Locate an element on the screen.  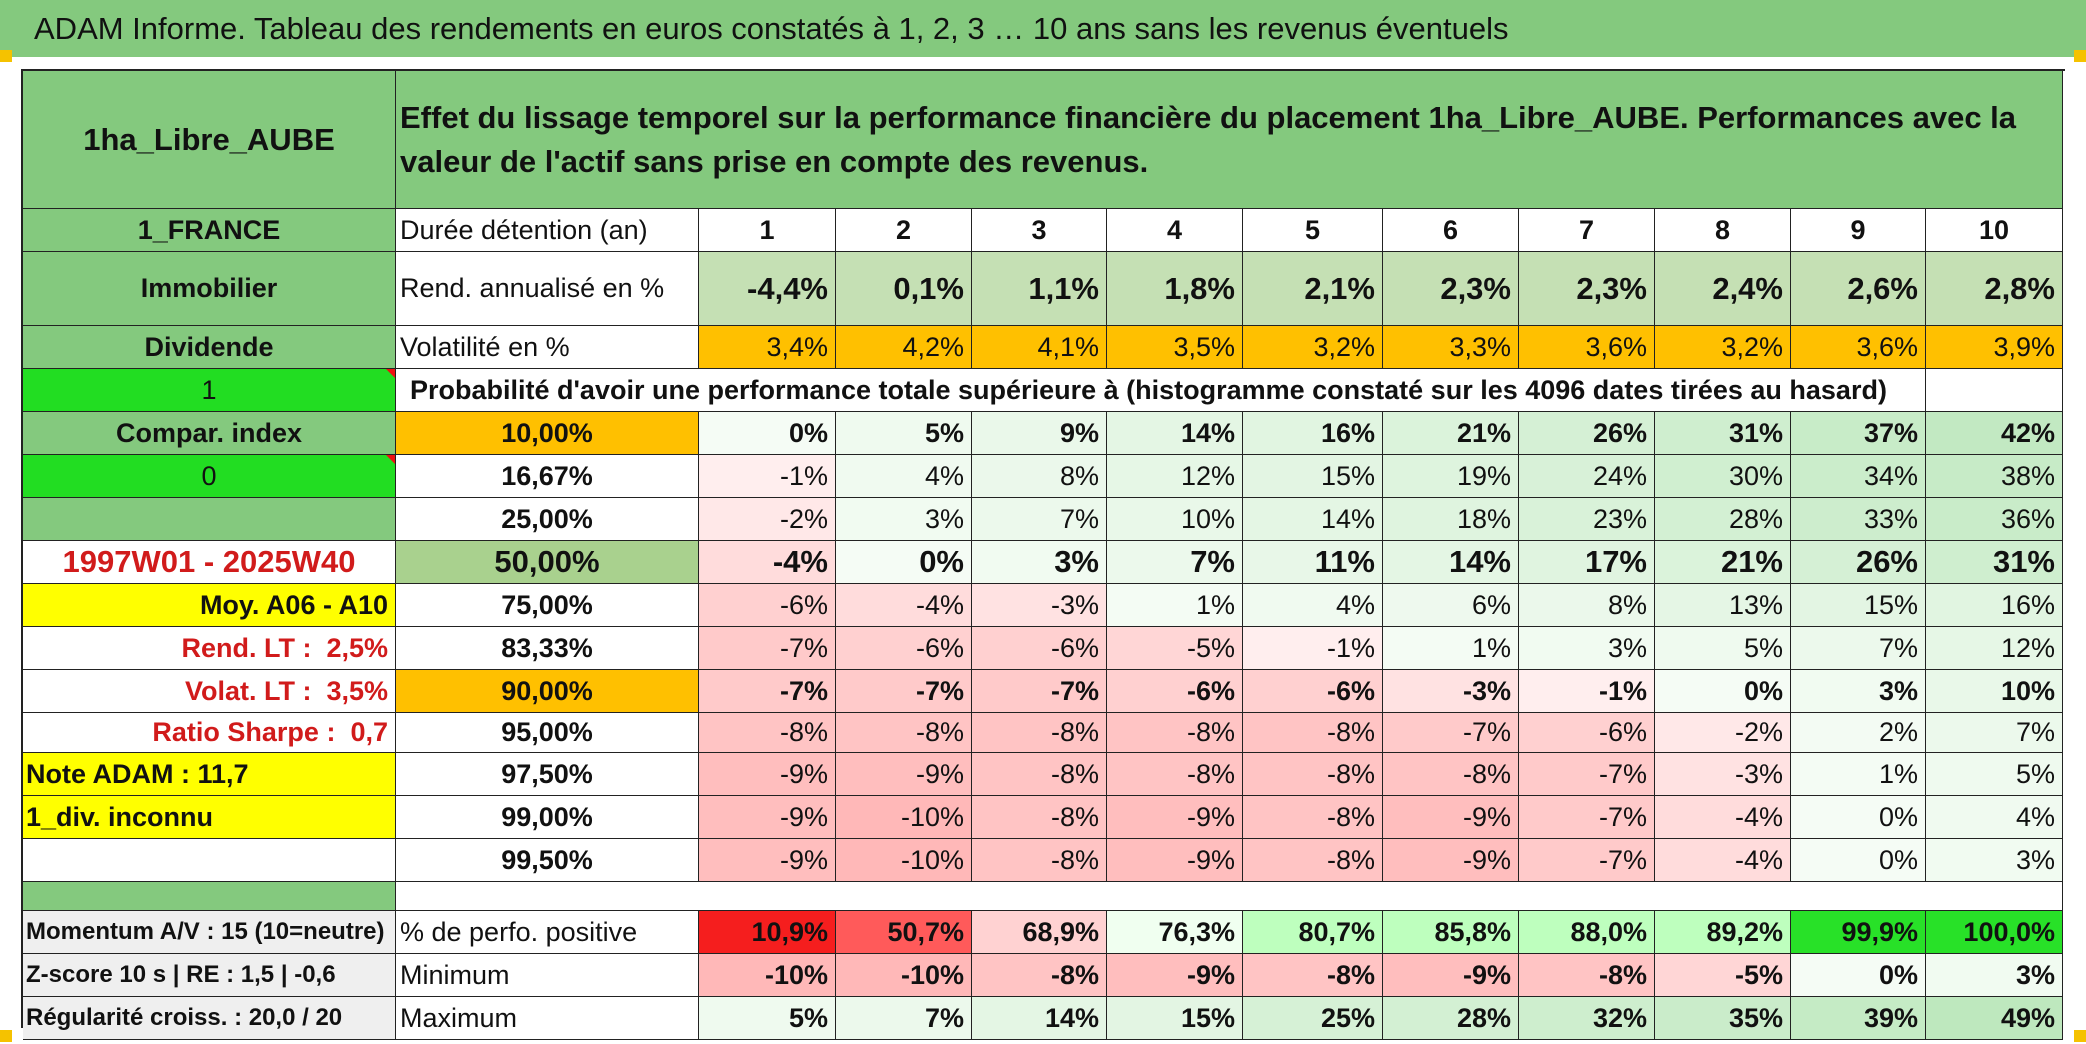
quantile-cell: 33% is located at coordinates (1858, 519).